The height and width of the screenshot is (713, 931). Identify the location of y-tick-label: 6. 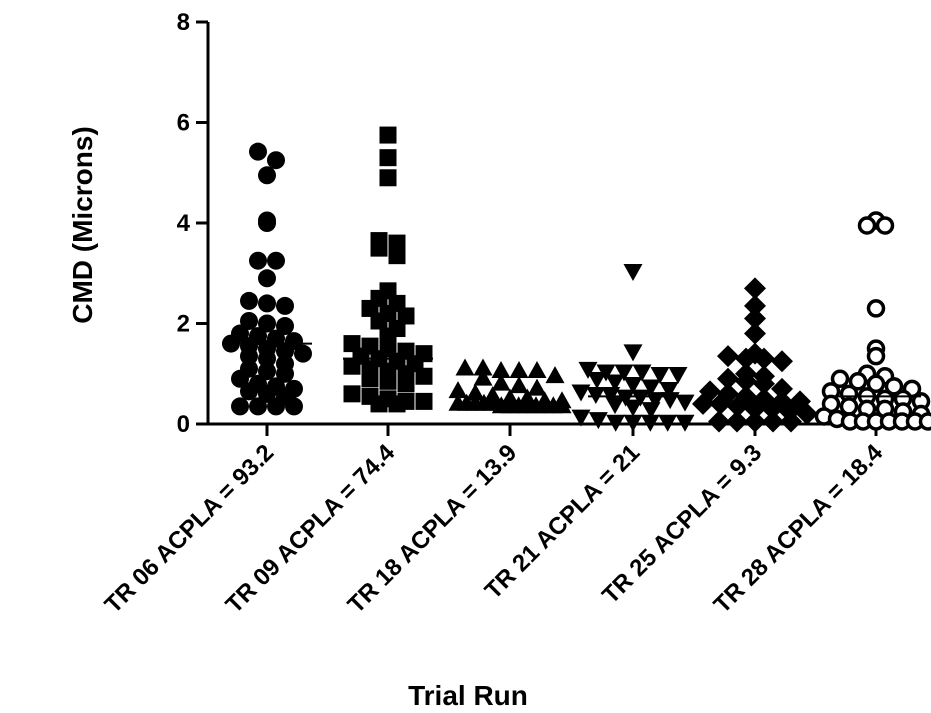
(183, 123).